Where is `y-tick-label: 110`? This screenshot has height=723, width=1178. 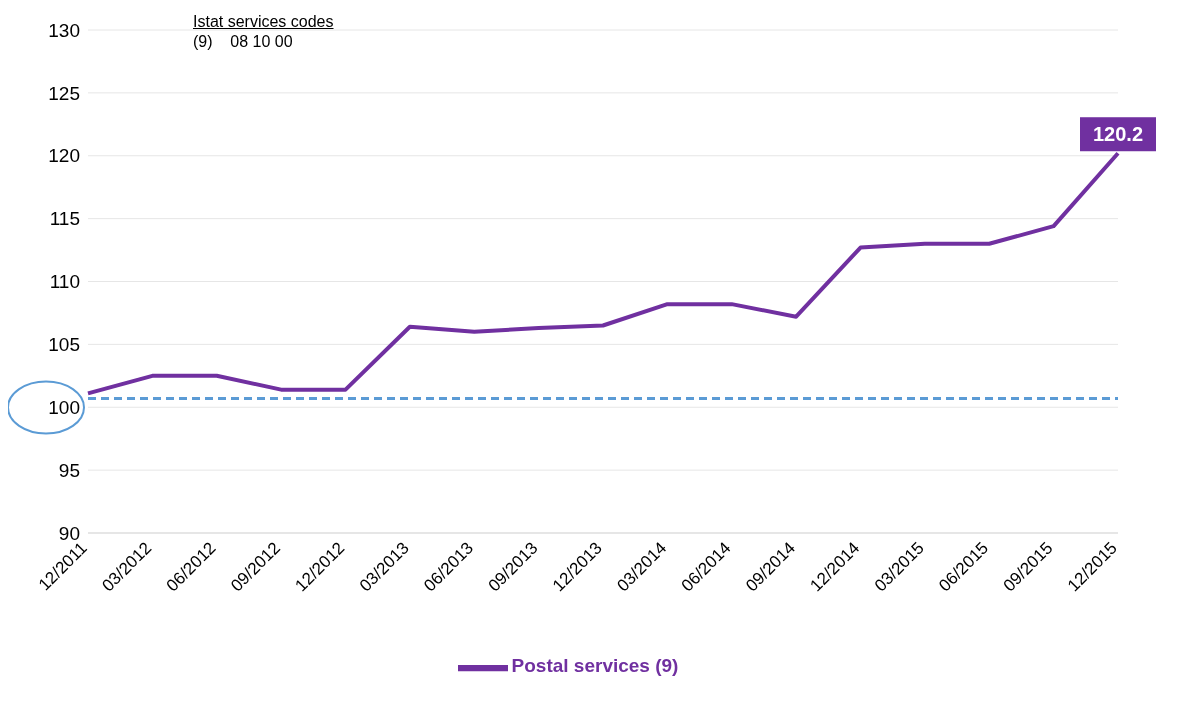
y-tick-label: 110 is located at coordinates (64, 282).